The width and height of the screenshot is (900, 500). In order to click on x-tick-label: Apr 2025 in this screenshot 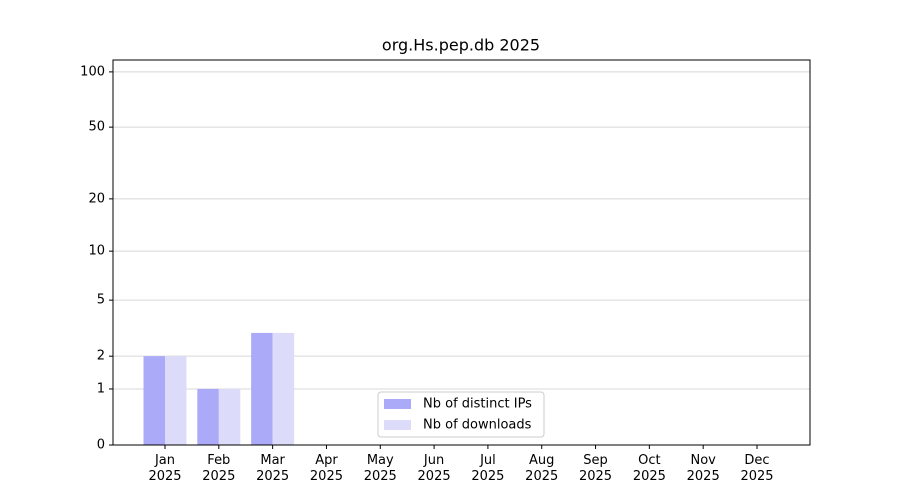, I will do `click(326, 468)`.